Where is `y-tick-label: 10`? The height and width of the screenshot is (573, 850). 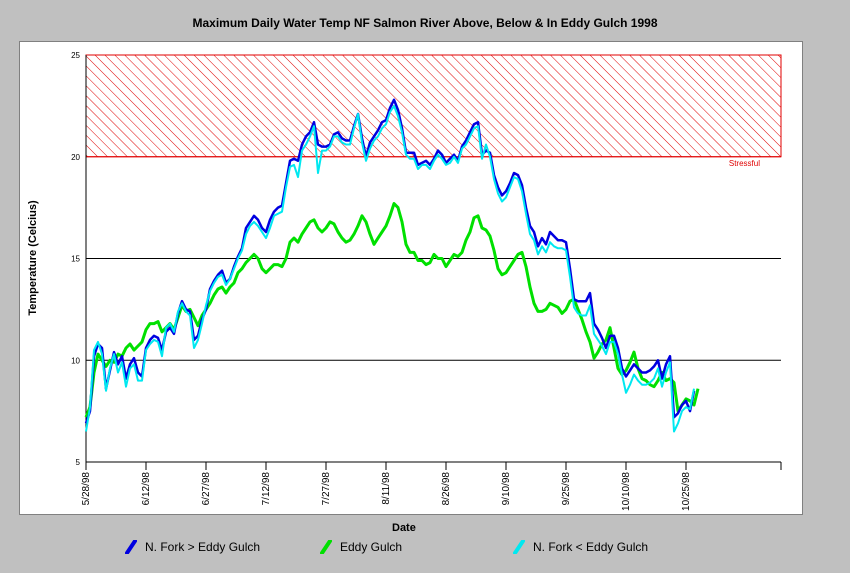 y-tick-label: 10 is located at coordinates (75, 360).